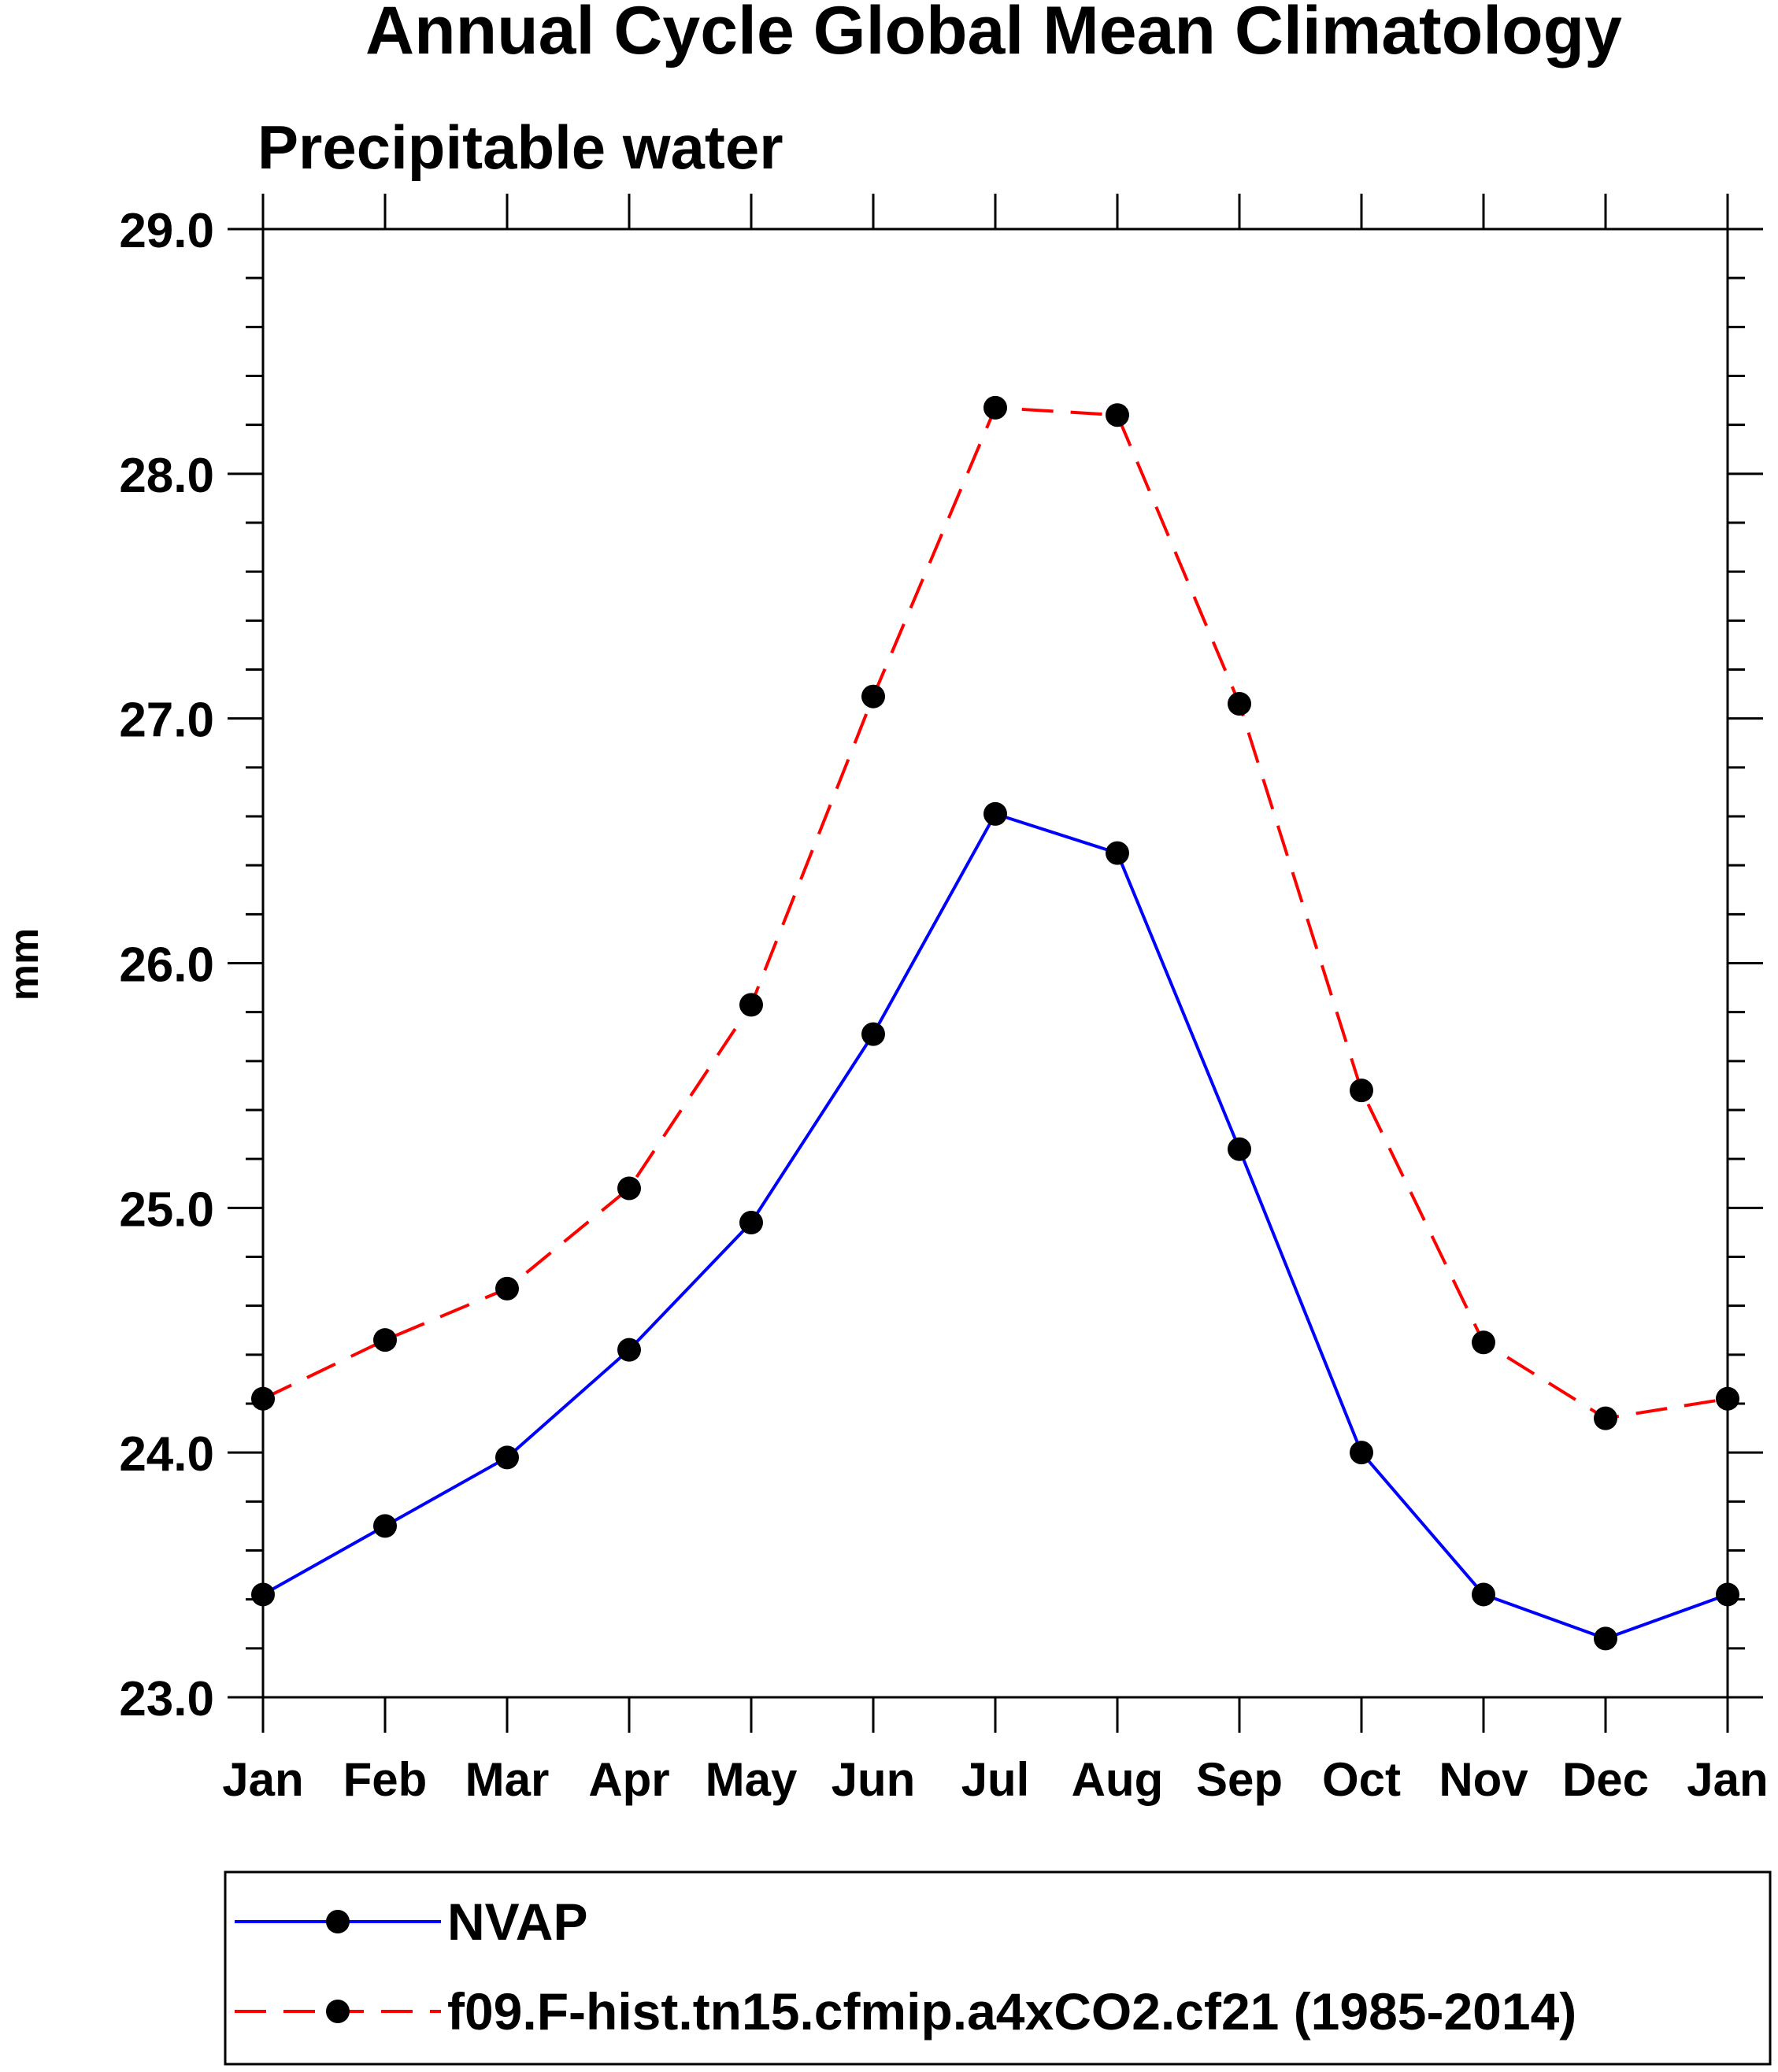  Describe the element at coordinates (385, 1779) in the screenshot. I see `x-tick-label: Feb` at that location.